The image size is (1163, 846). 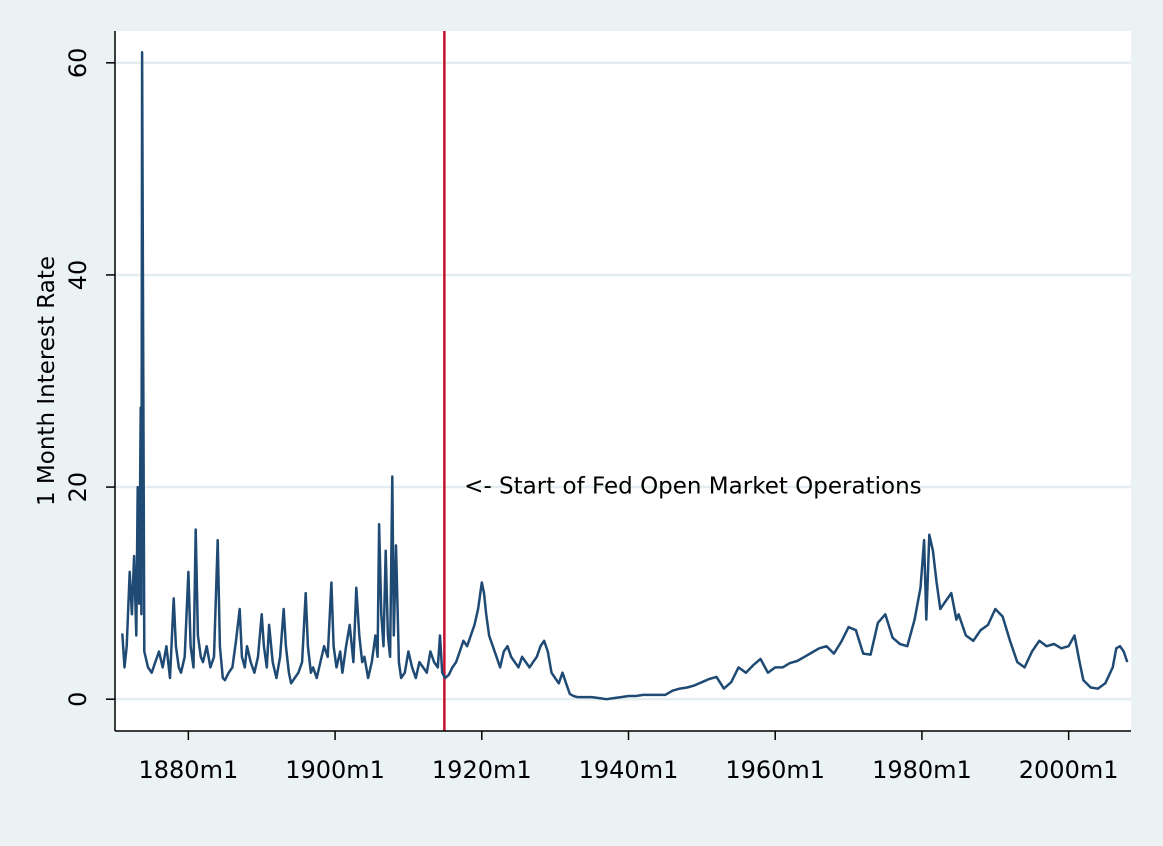 I want to click on x-tick-label: 1900m1, so click(x=335, y=770).